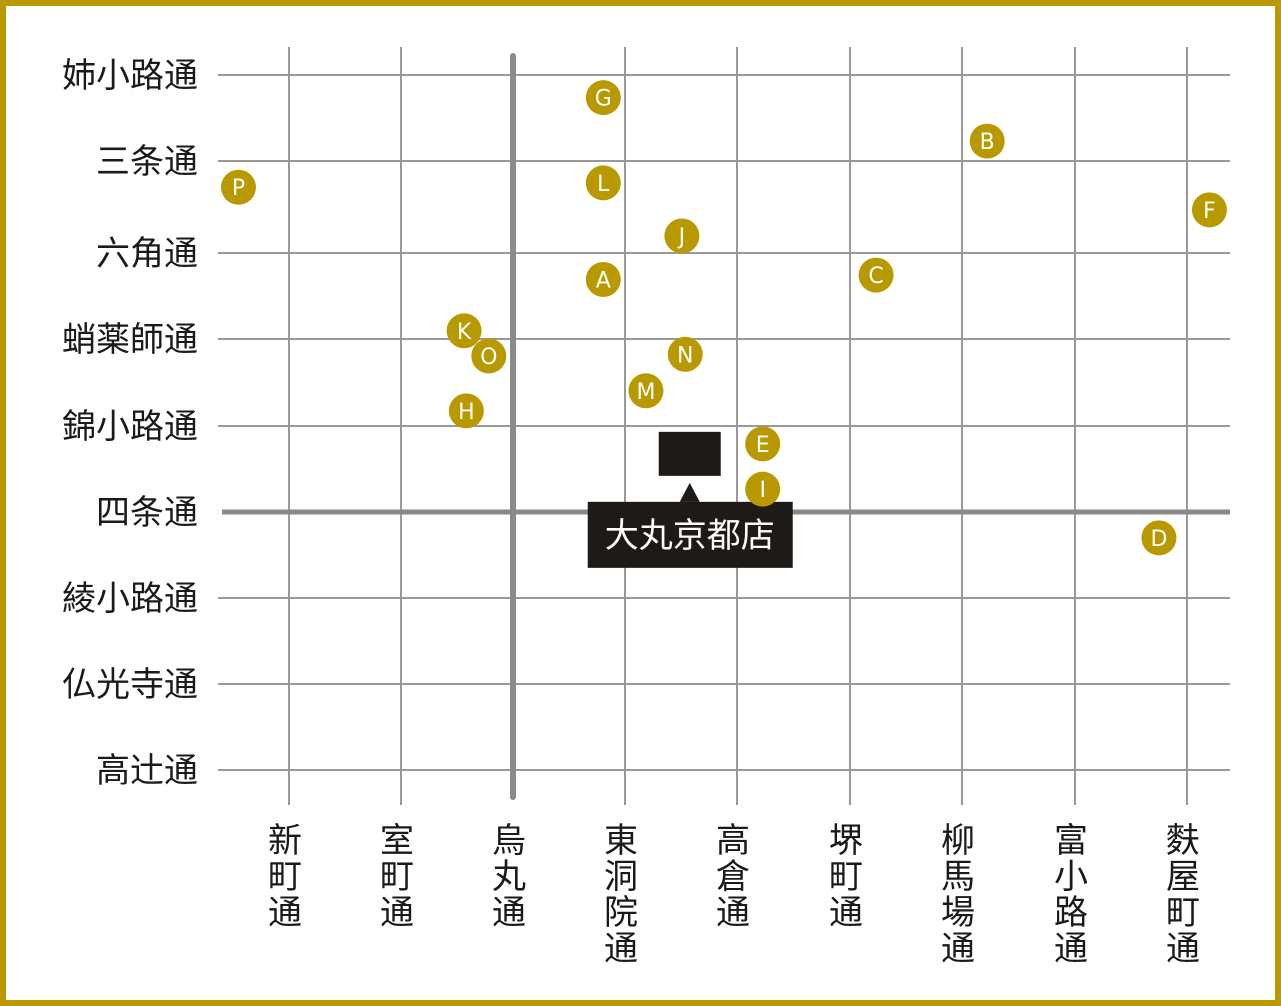 The image size is (1281, 1006). I want to click on street-label-yanaginobamba: 柳馬場通, so click(958, 895).